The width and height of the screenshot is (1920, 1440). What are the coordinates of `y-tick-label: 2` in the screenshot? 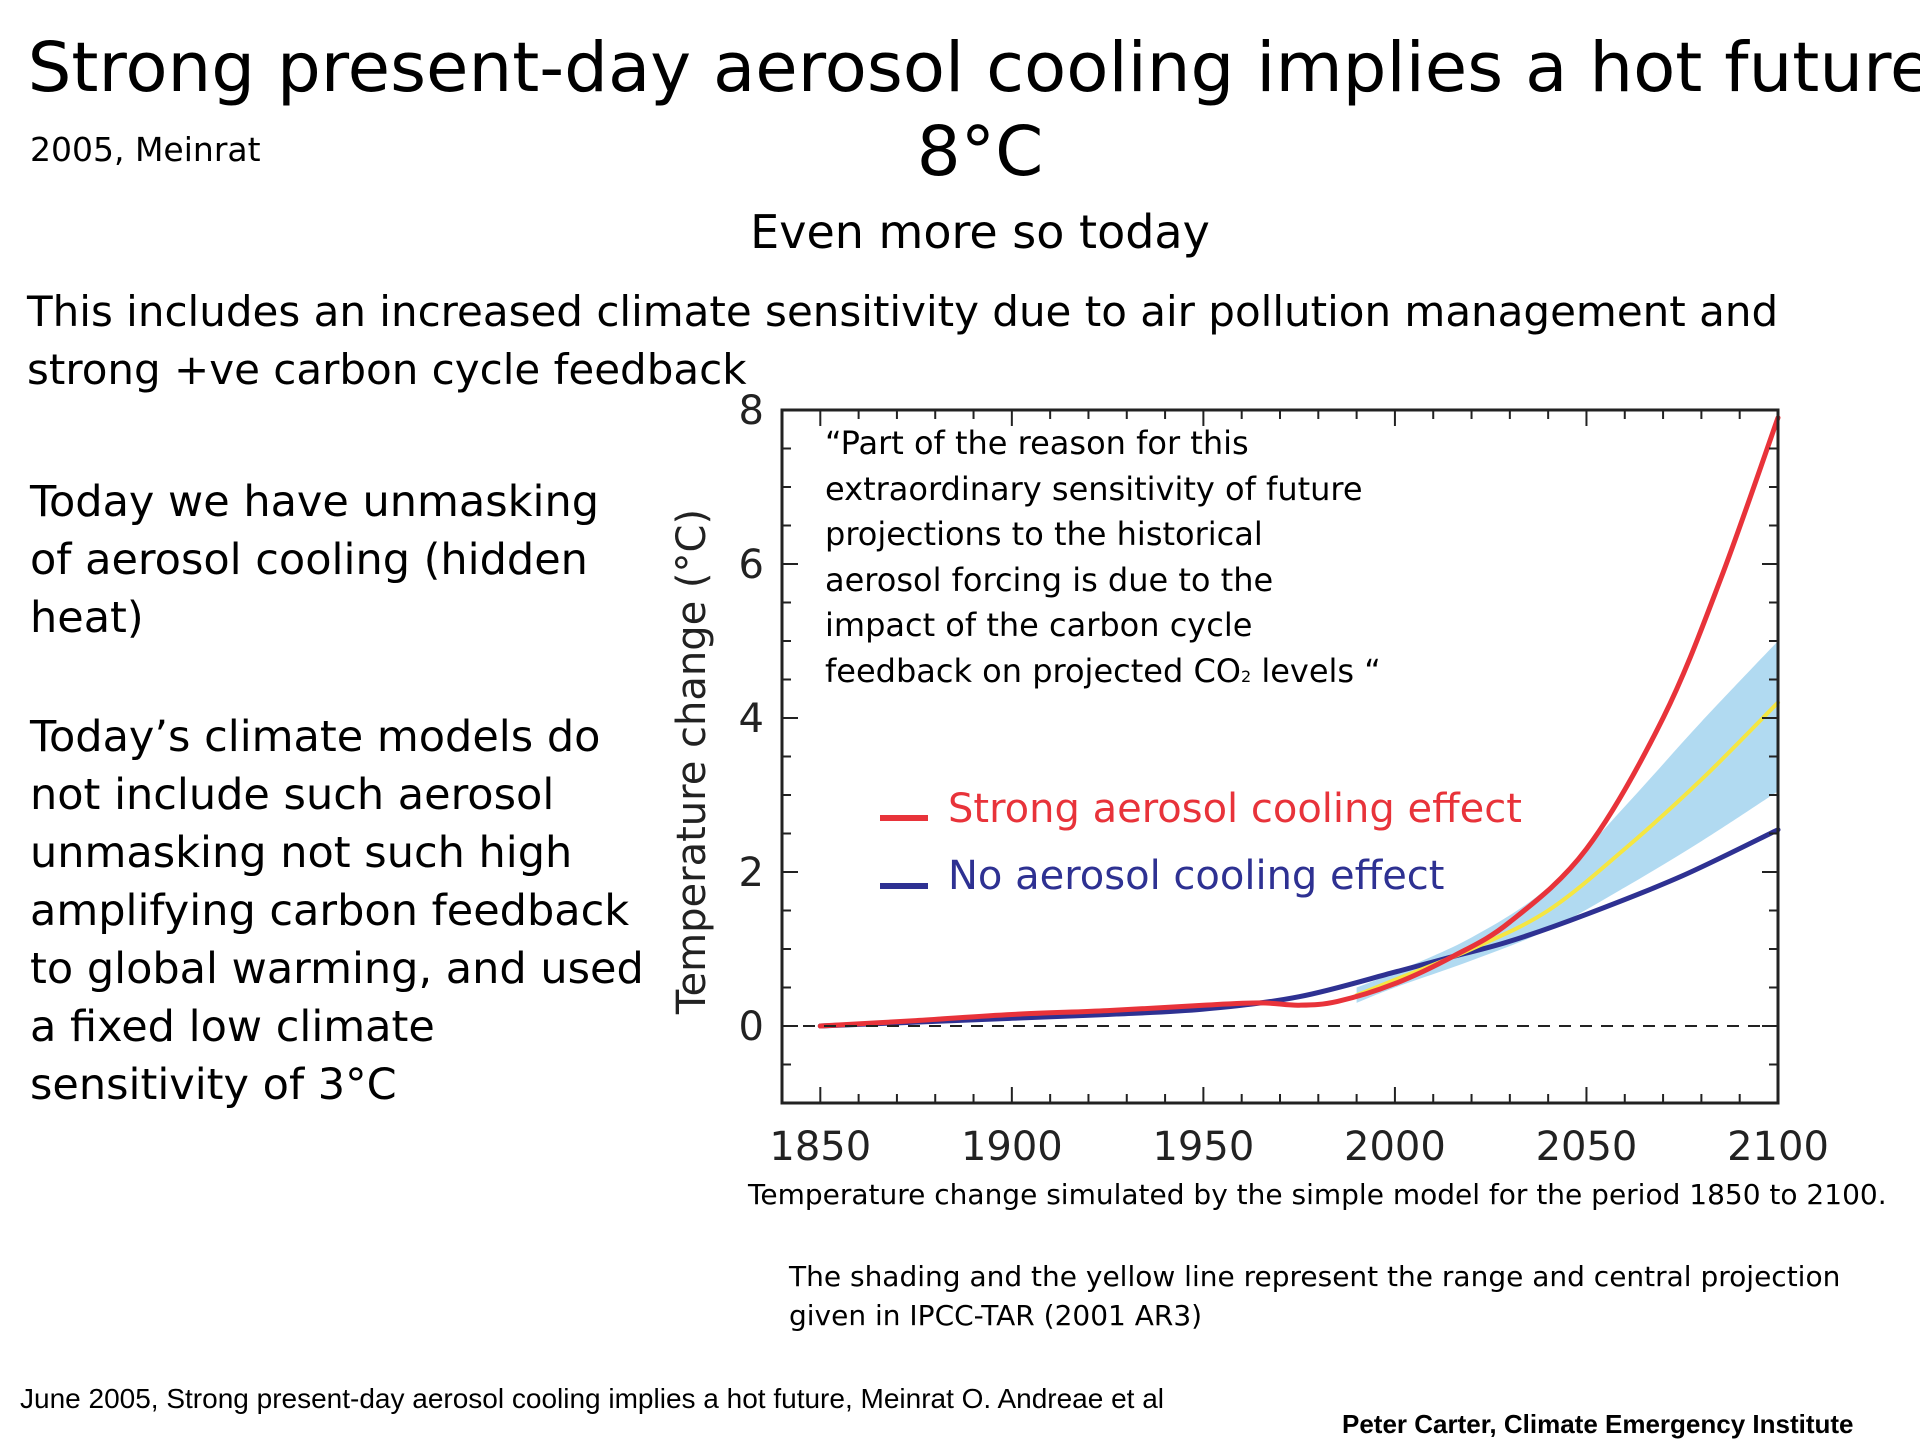 It's located at (751, 873).